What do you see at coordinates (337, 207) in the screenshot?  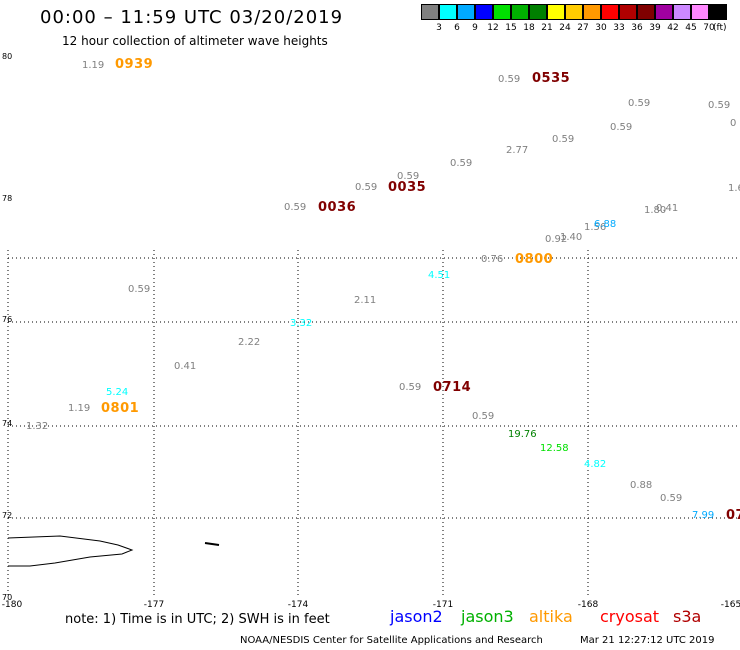 I see `obs-time-label: 0036` at bounding box center [337, 207].